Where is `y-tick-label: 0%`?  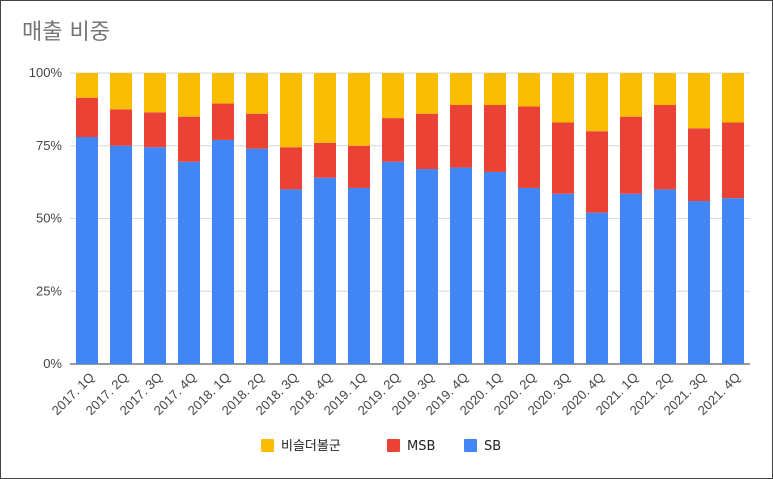 y-tick-label: 0% is located at coordinates (52, 363).